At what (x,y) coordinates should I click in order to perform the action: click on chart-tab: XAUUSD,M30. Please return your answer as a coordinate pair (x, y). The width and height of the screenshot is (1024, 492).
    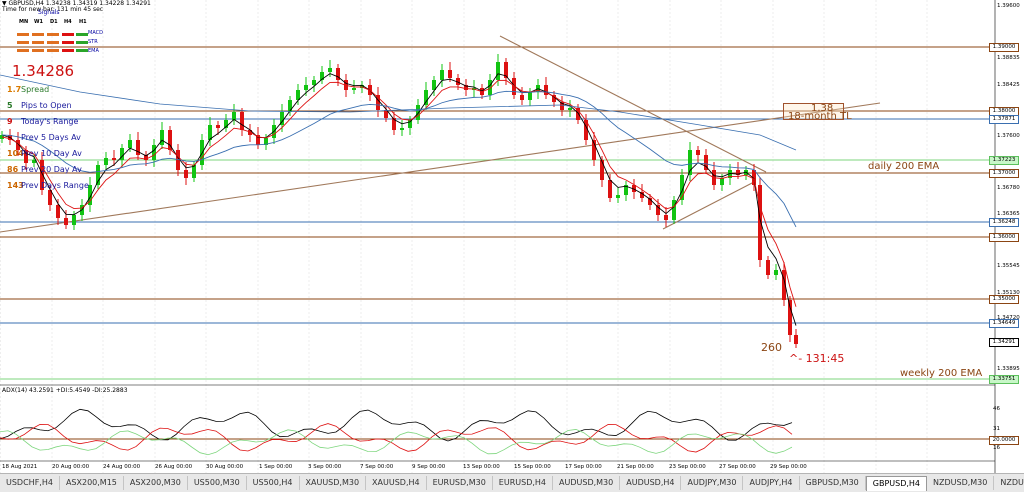
    Looking at the image, I should click on (333, 483).